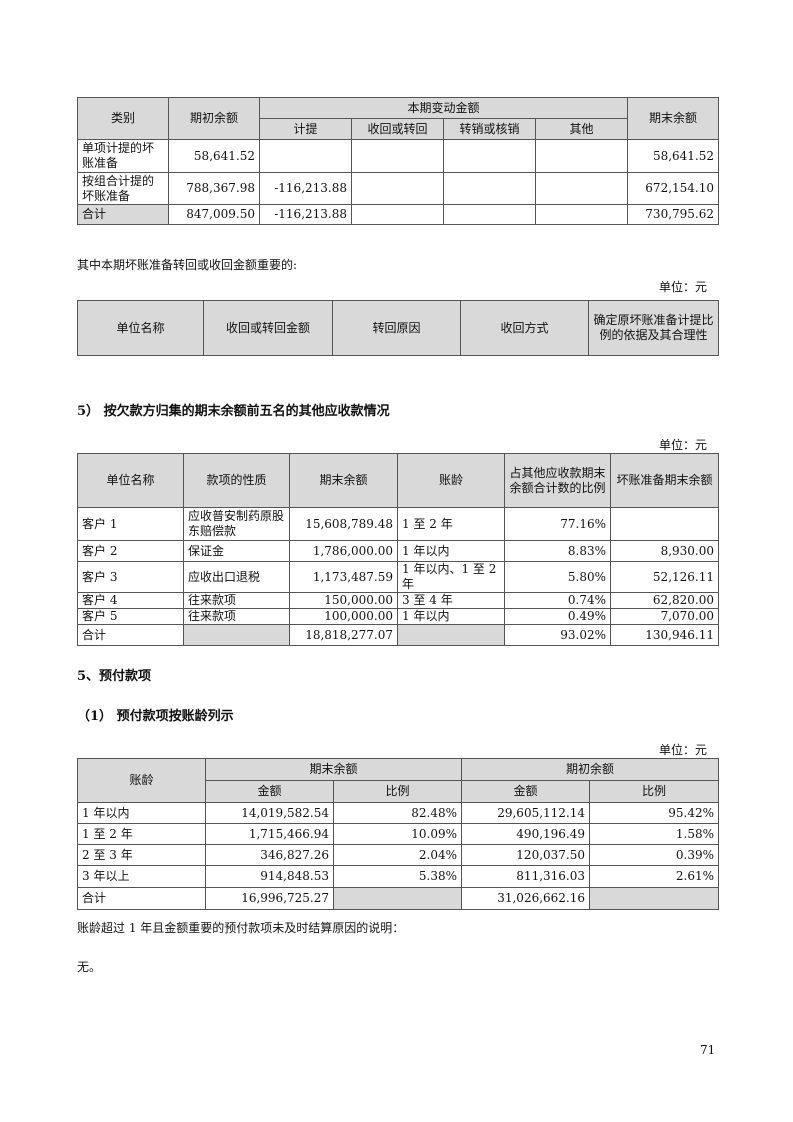  I want to click on cell: 8,930.00, so click(664, 551).